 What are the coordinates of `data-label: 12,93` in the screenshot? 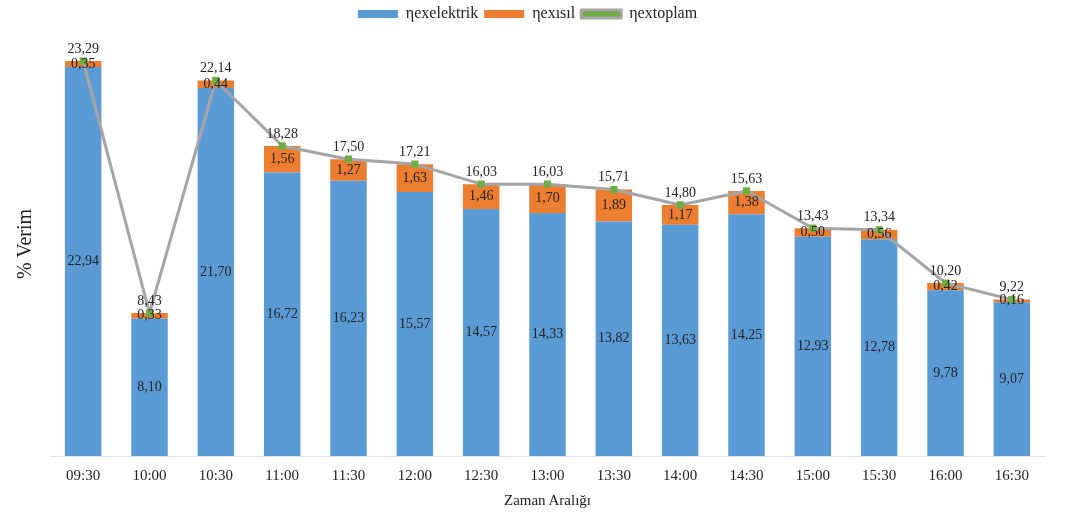 It's located at (813, 346).